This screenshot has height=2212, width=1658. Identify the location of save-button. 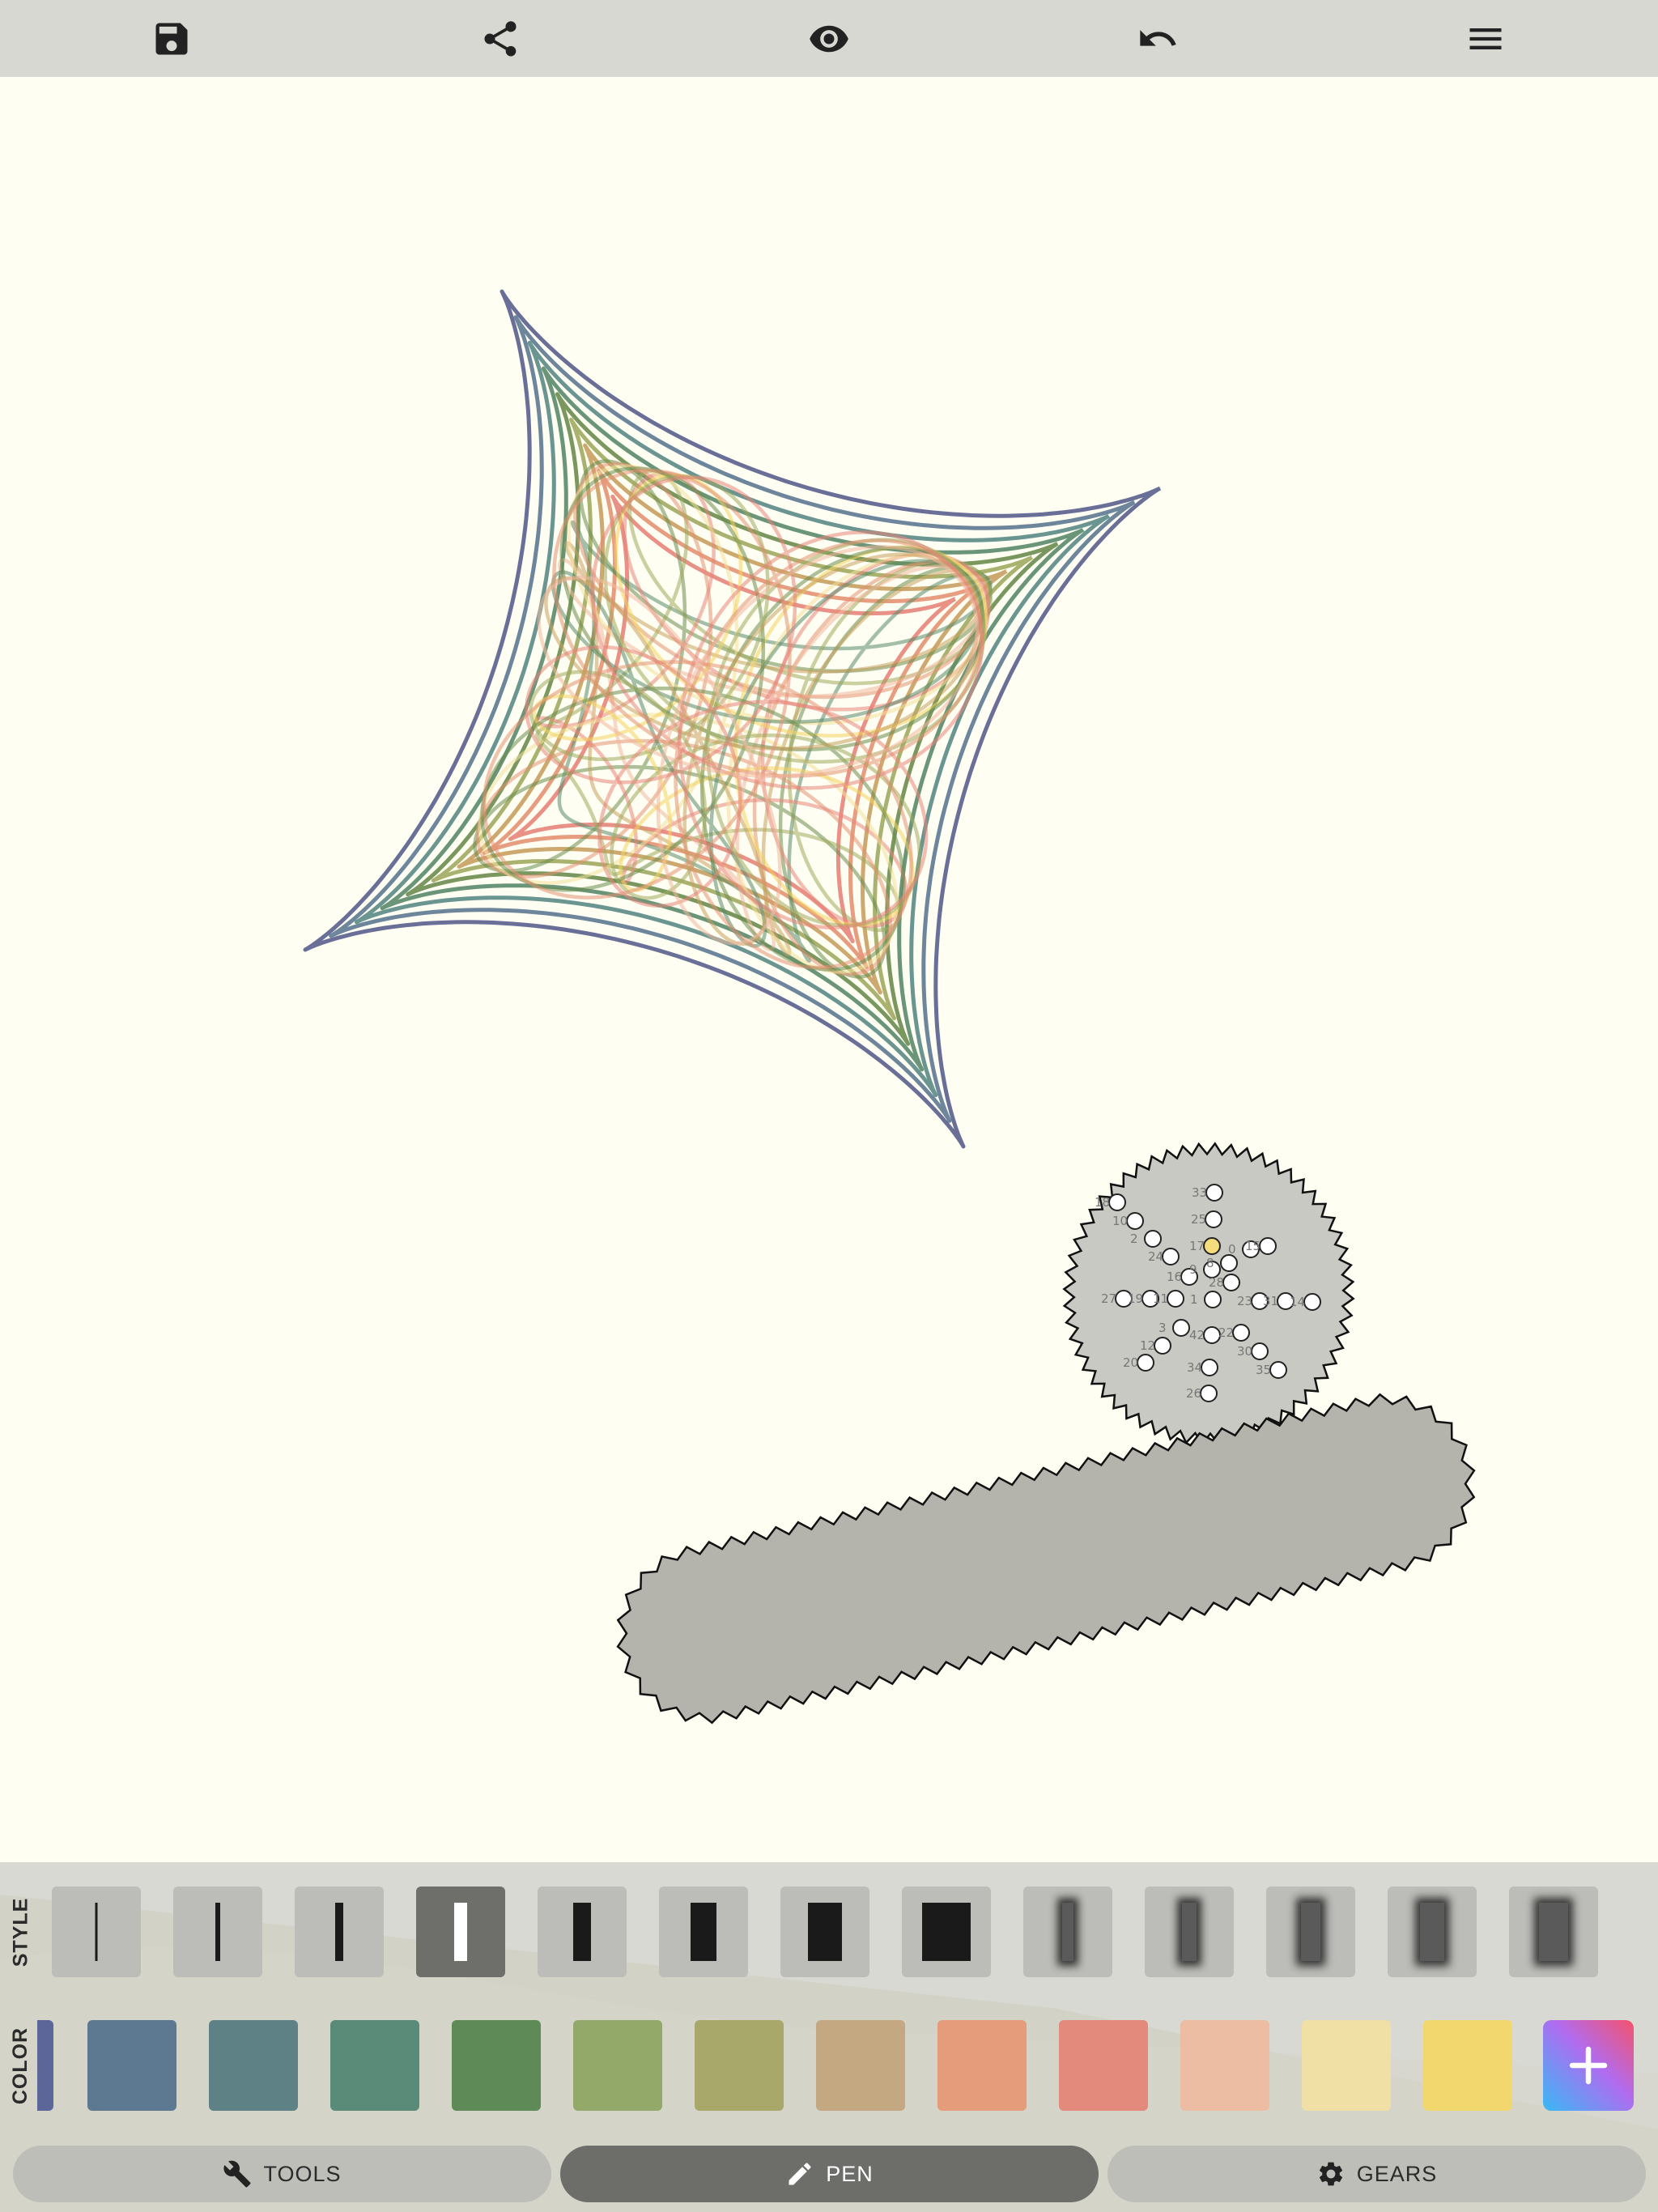
(171, 39).